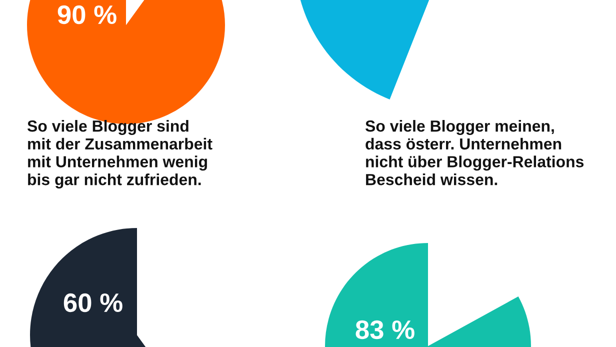 The width and height of the screenshot is (616, 347). What do you see at coordinates (474, 153) in the screenshot?
I see `text: So viele Blogger meinen, dass österr. Unternehmen nicht über Blogger-Relations Bescheid wissen.` at bounding box center [474, 153].